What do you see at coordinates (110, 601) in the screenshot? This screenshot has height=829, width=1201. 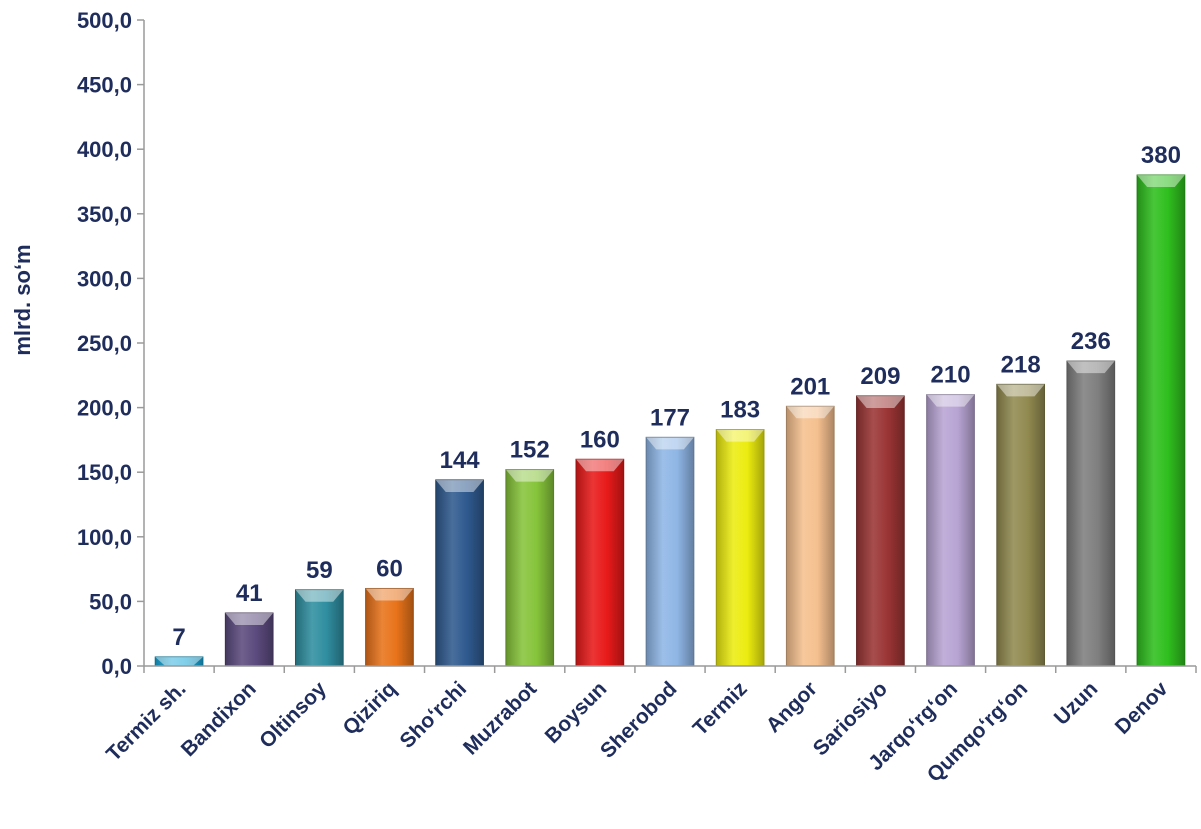 I see `y-tick-label: 50,0` at bounding box center [110, 601].